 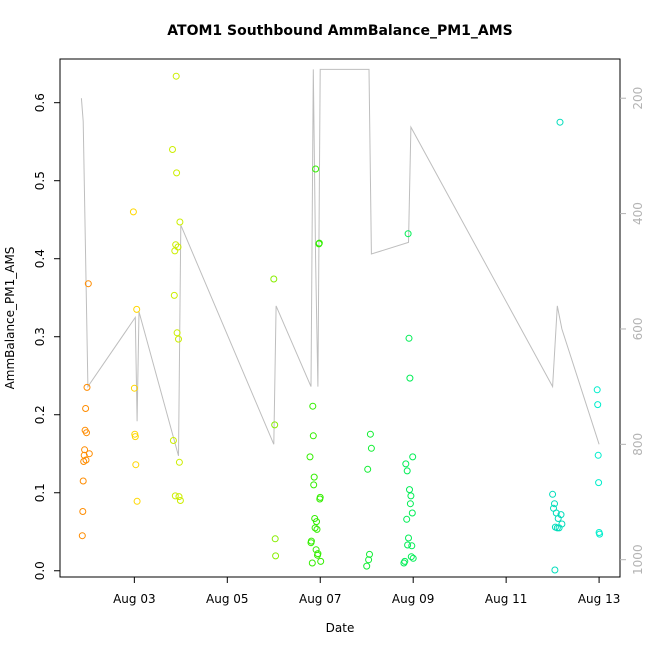 What do you see at coordinates (638, 98) in the screenshot?
I see `y2-tick-label: 200` at bounding box center [638, 98].